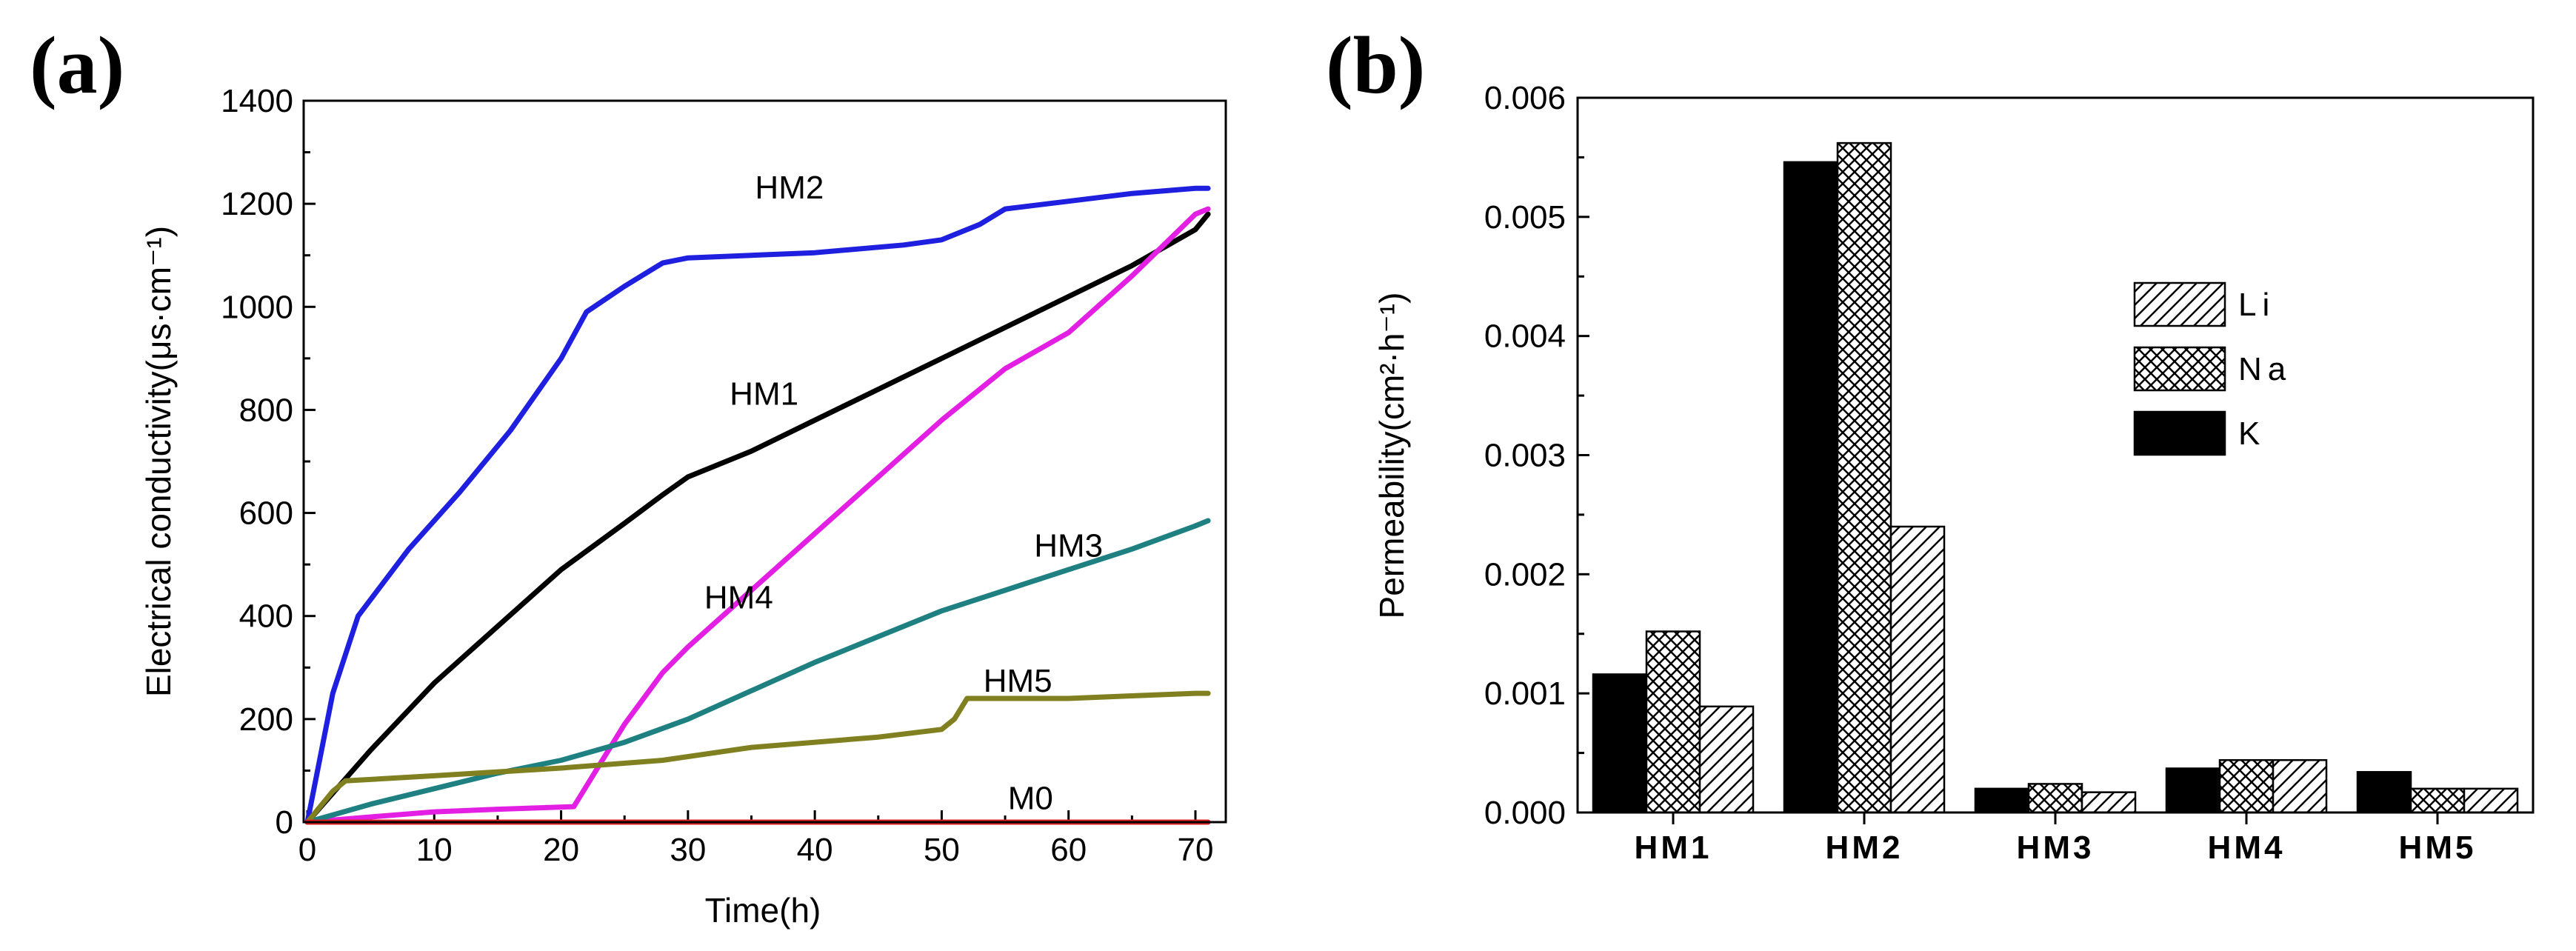 The image size is (2576, 951). I want to click on bar-hm4-k, so click(2193, 791).